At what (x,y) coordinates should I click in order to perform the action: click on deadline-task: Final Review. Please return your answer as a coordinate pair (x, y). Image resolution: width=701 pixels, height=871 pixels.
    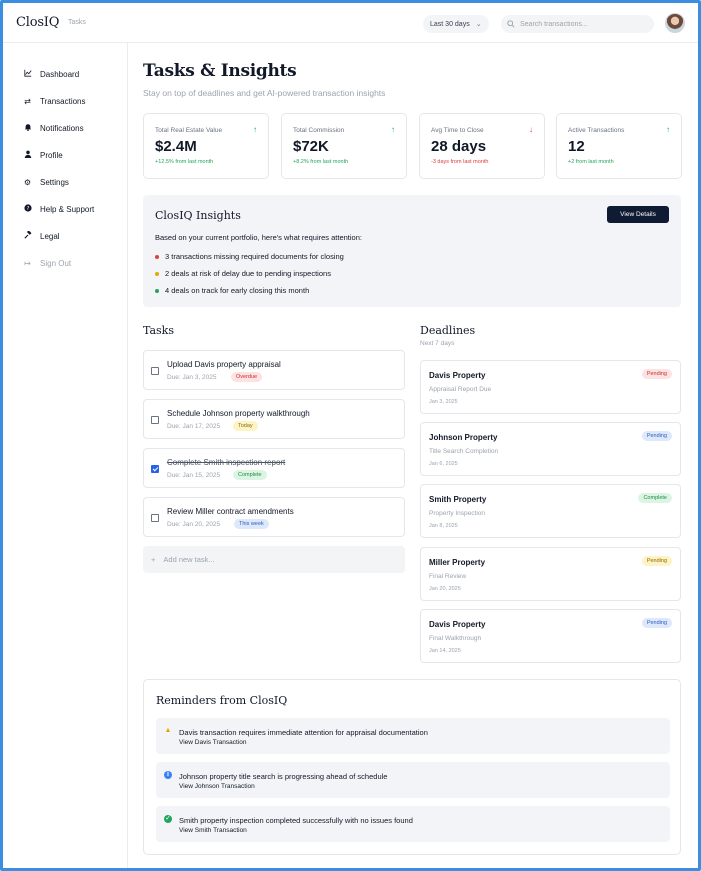
    Looking at the image, I should click on (448, 576).